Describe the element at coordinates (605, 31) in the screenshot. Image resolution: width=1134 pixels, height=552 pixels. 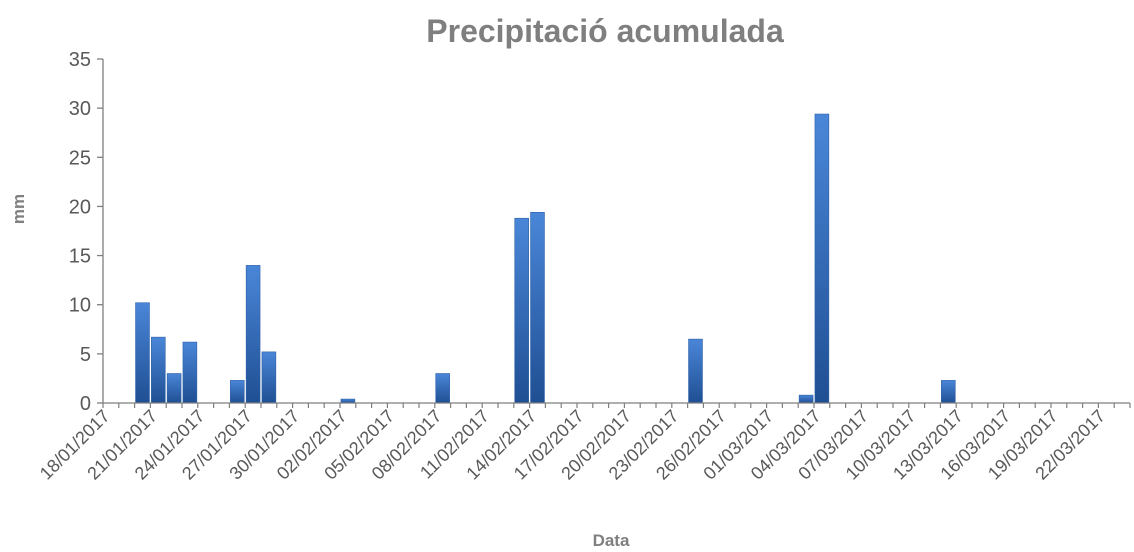
I see `chart-title: Precipitació acumulada` at that location.